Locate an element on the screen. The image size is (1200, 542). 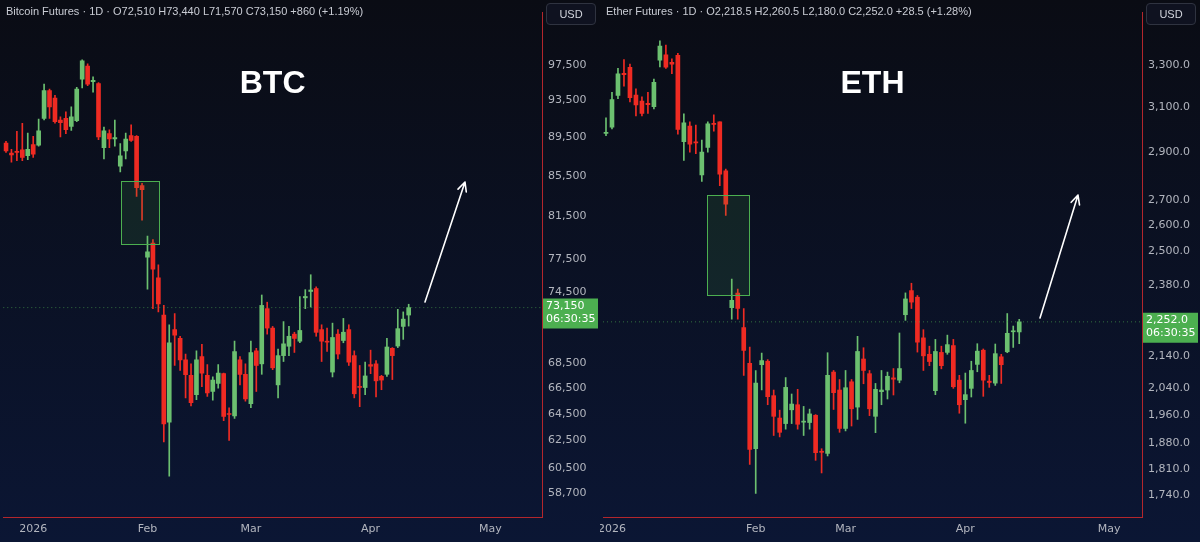
y-tick-label: 85,500 is located at coordinates (567, 175).